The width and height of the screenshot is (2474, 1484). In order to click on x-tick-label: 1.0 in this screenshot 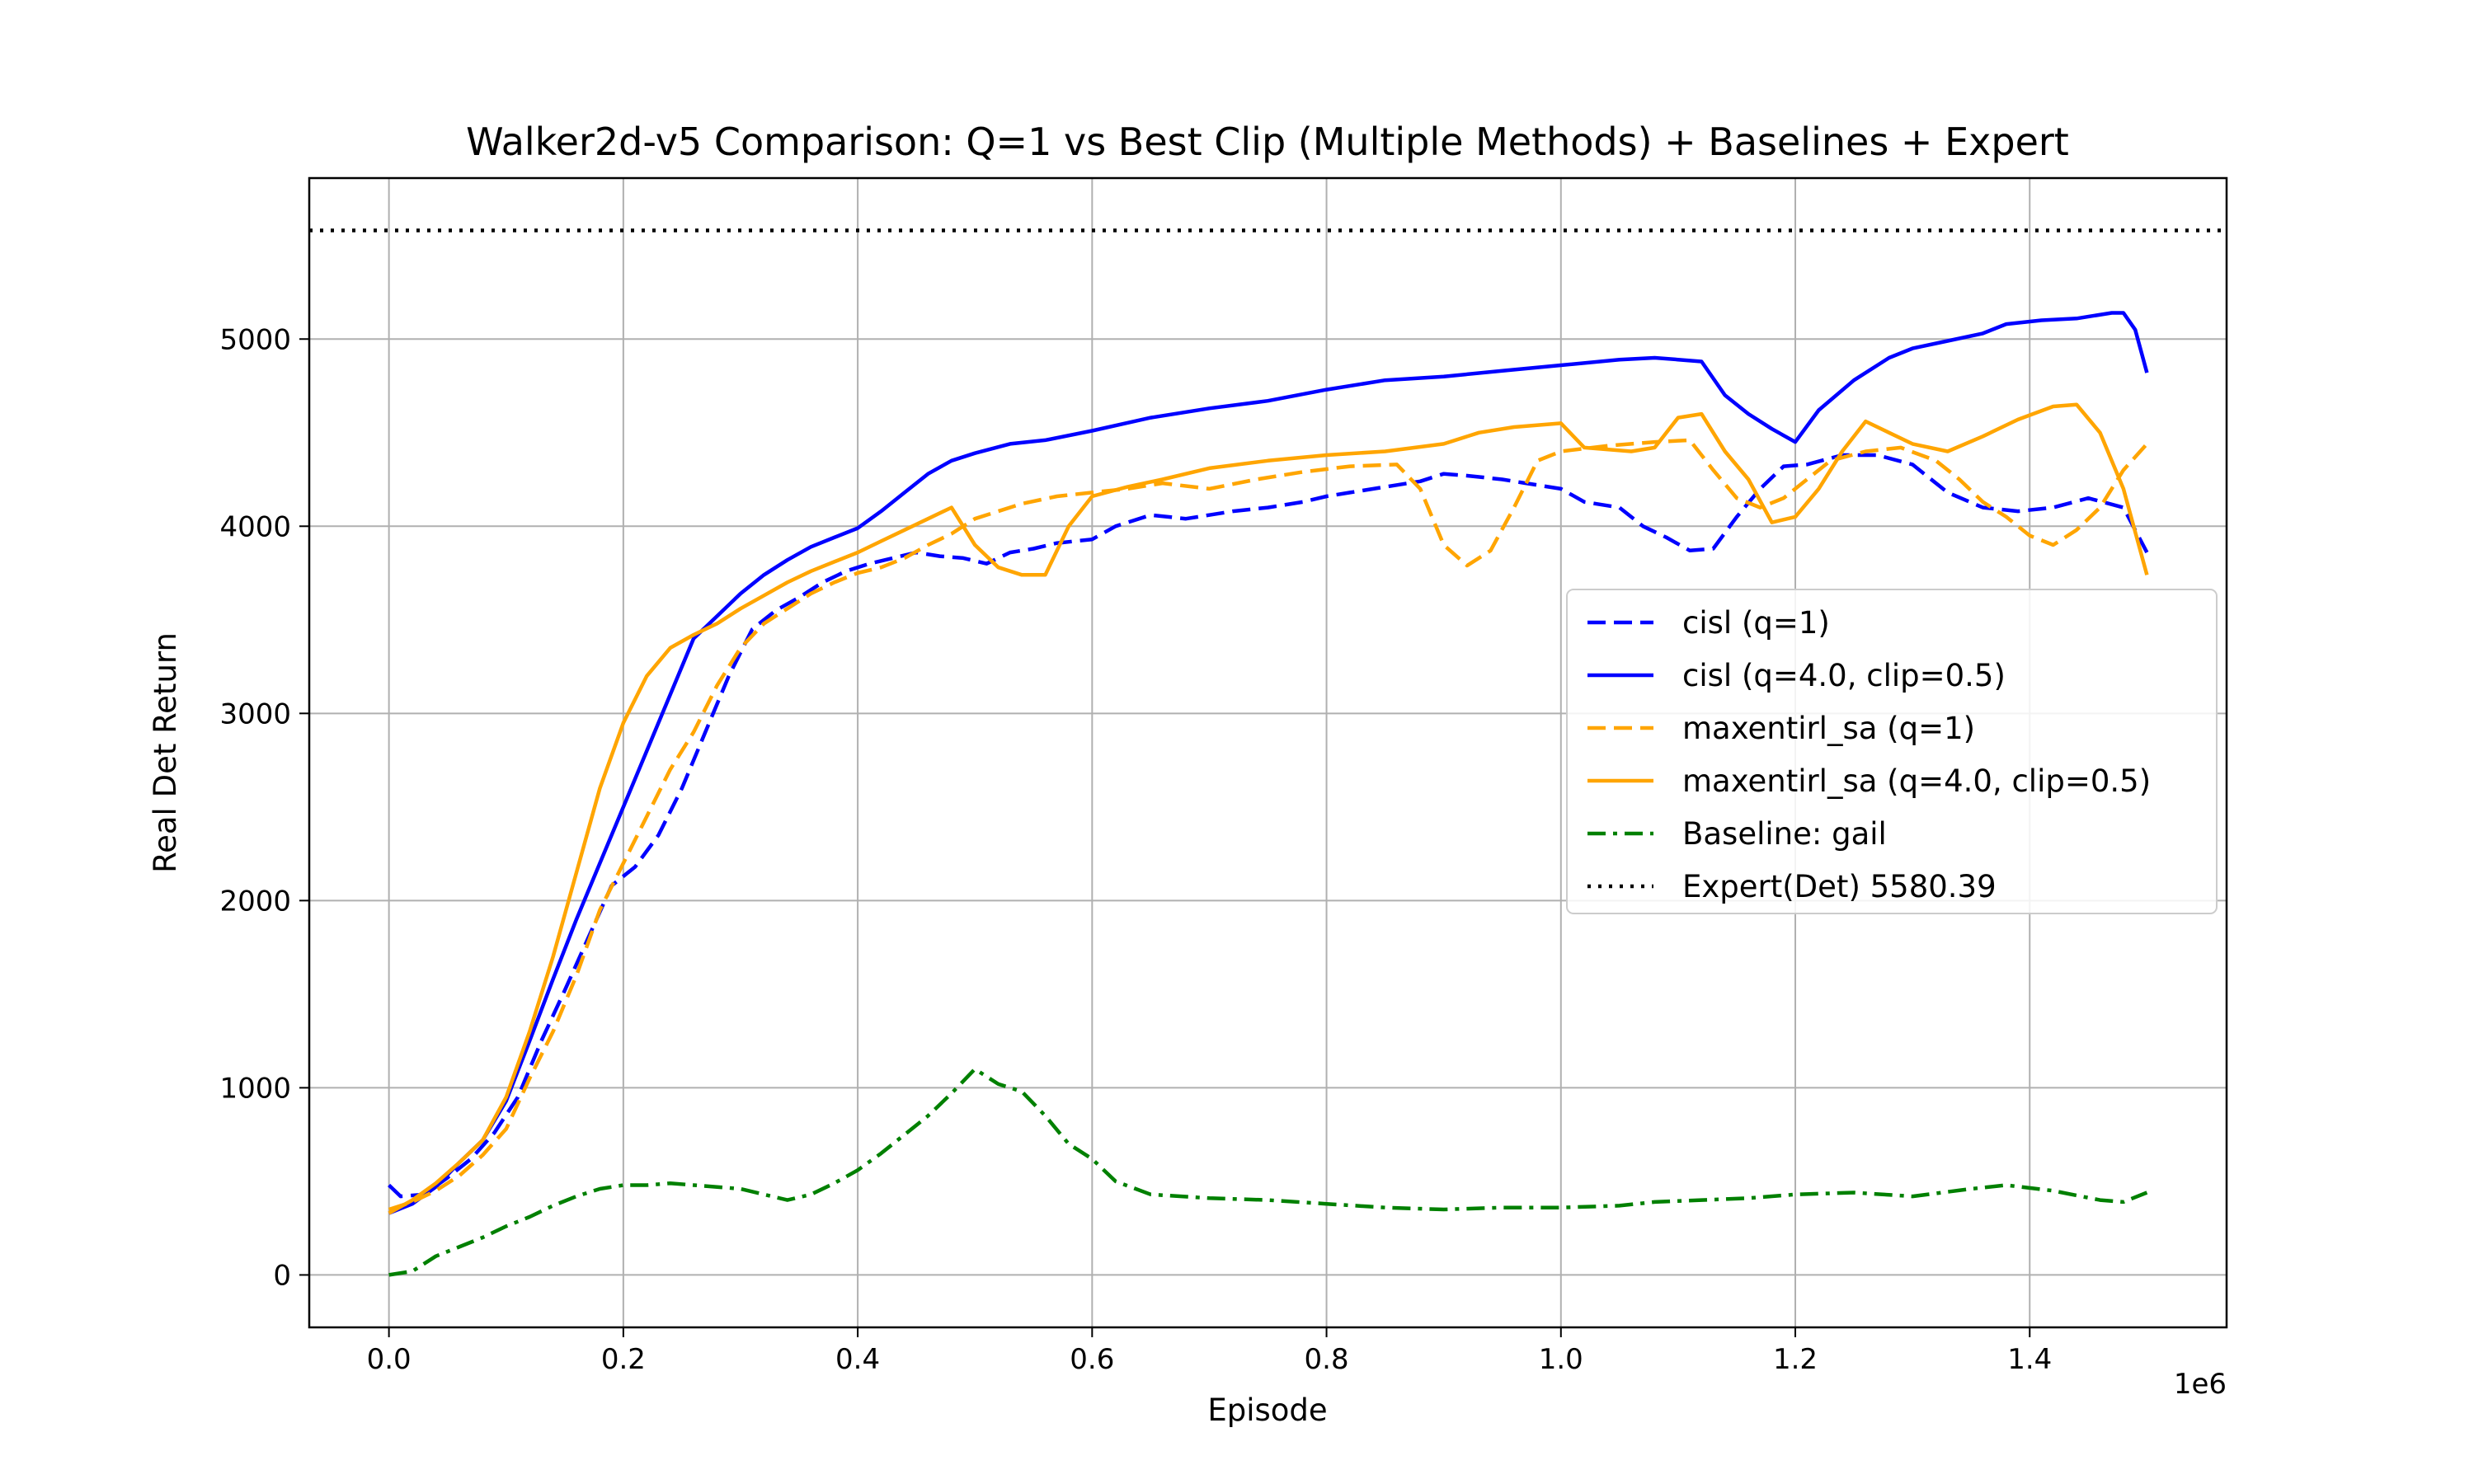, I will do `click(1561, 1359)`.